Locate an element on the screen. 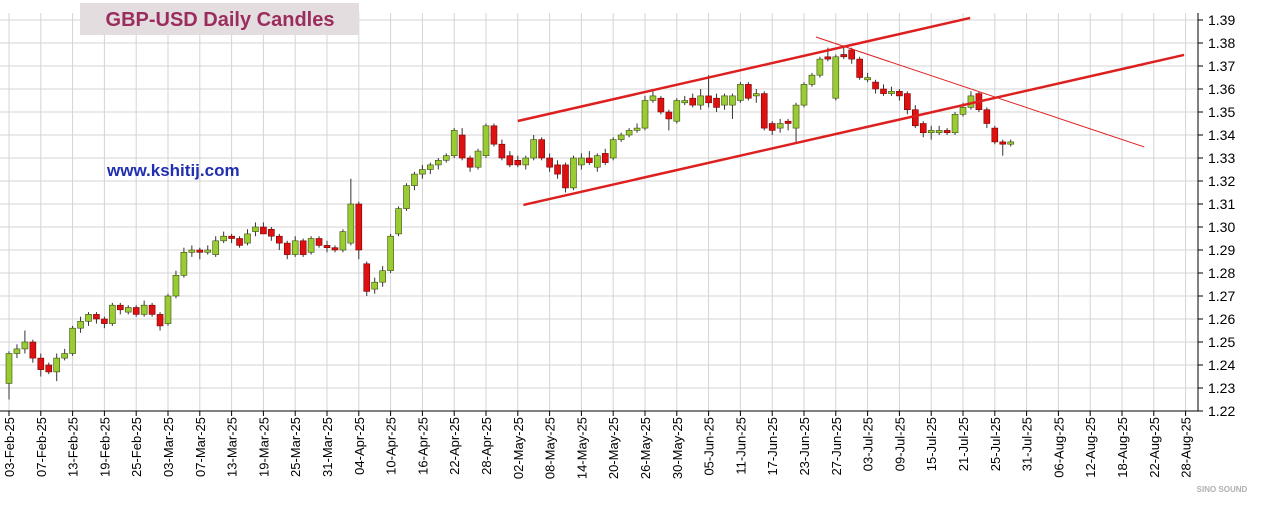 Image resolution: width=1263 pixels, height=515 pixels. x-tick-label: 18-Aug-25 is located at coordinates (1122, 447).